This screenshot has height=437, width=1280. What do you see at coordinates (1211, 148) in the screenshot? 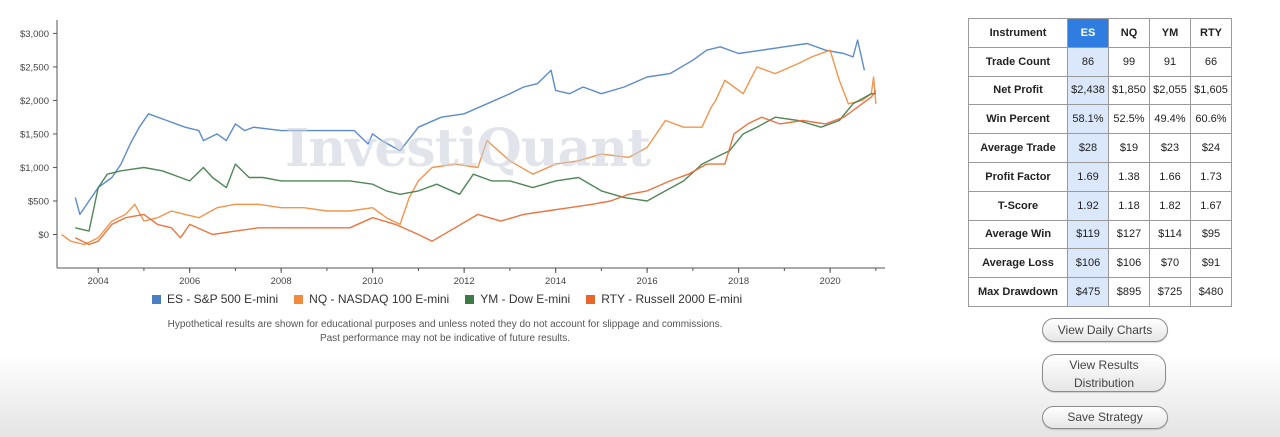
I see `table-cell: $24` at bounding box center [1211, 148].